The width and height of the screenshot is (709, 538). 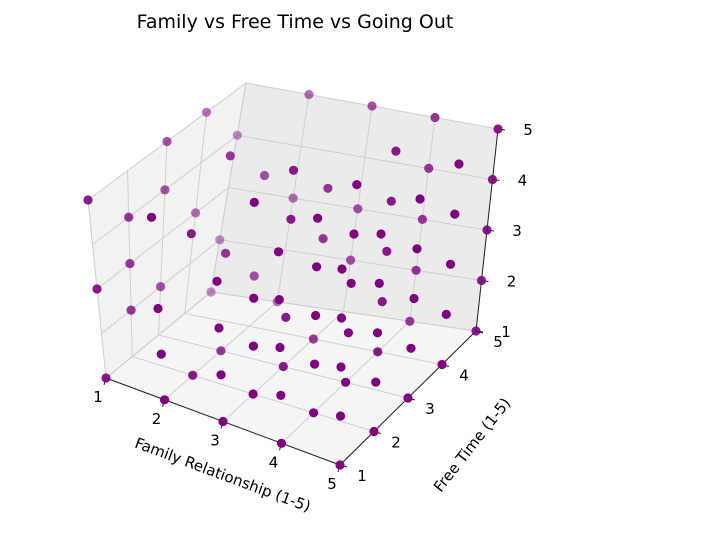 I want to click on x-tick-label: 2, so click(x=157, y=419).